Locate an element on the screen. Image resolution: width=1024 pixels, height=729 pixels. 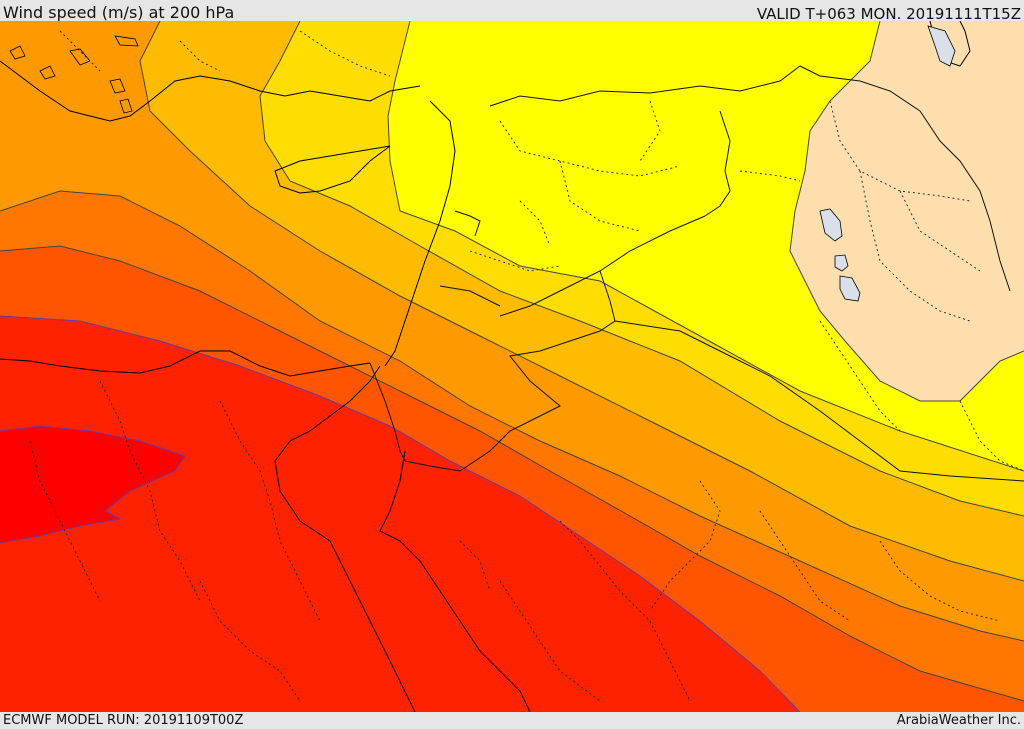
model-run-label: ECMWF MODEL RUN: 20191109T00Z is located at coordinates (123, 720).